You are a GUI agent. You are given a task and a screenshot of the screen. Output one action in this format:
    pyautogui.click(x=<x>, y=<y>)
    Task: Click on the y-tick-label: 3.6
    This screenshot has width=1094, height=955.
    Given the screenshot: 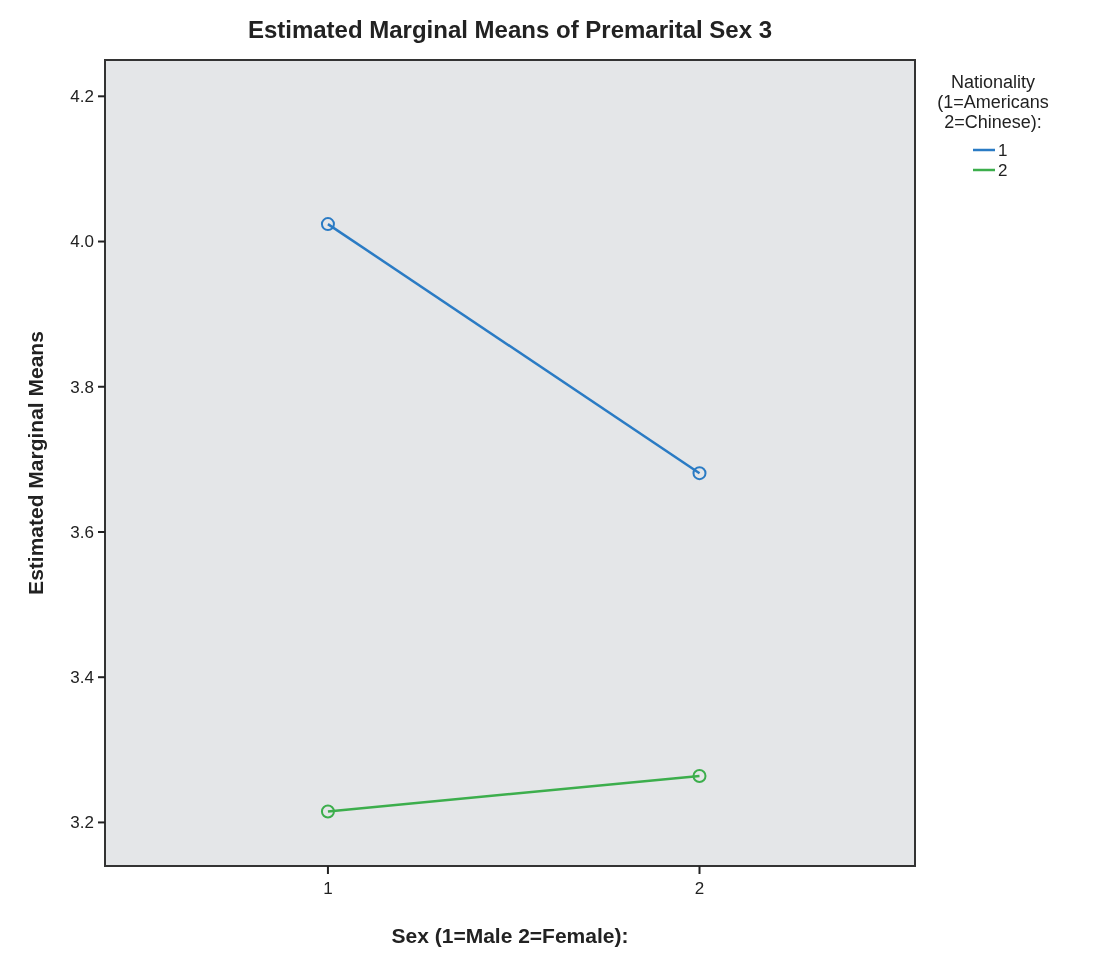 What is the action you would take?
    pyautogui.click(x=82, y=532)
    